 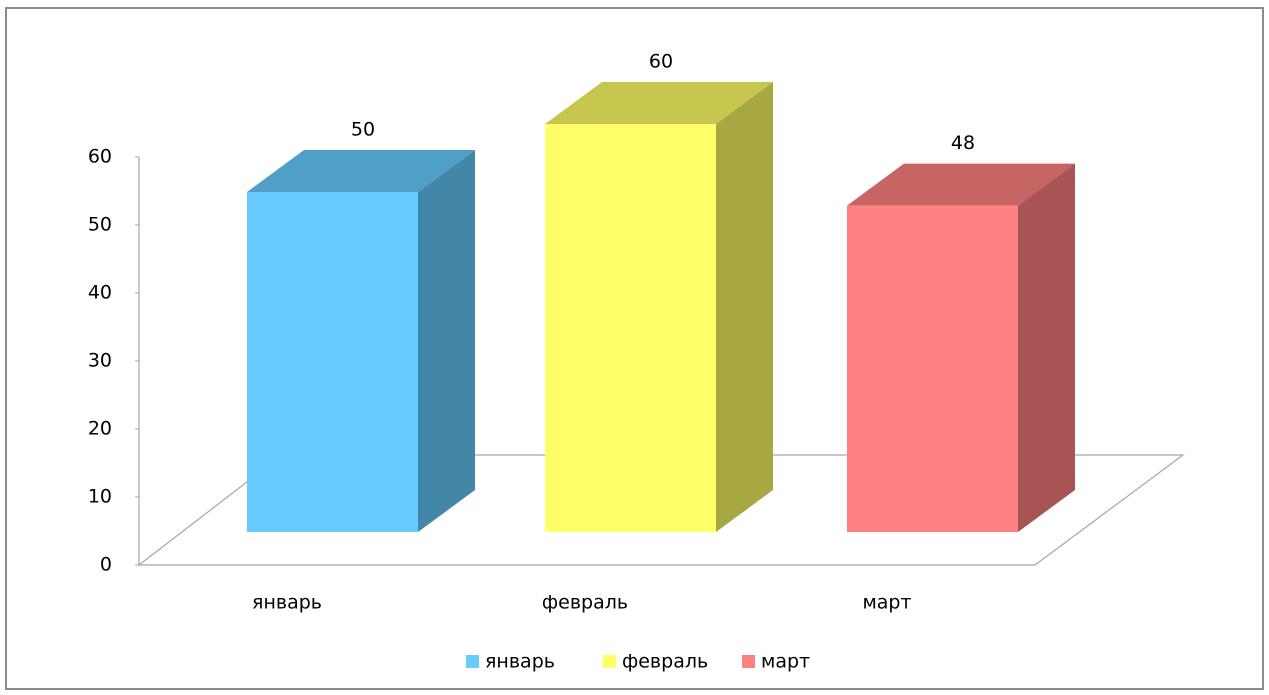 What do you see at coordinates (520, 662) in the screenshot?
I see `legend-label: январь` at bounding box center [520, 662].